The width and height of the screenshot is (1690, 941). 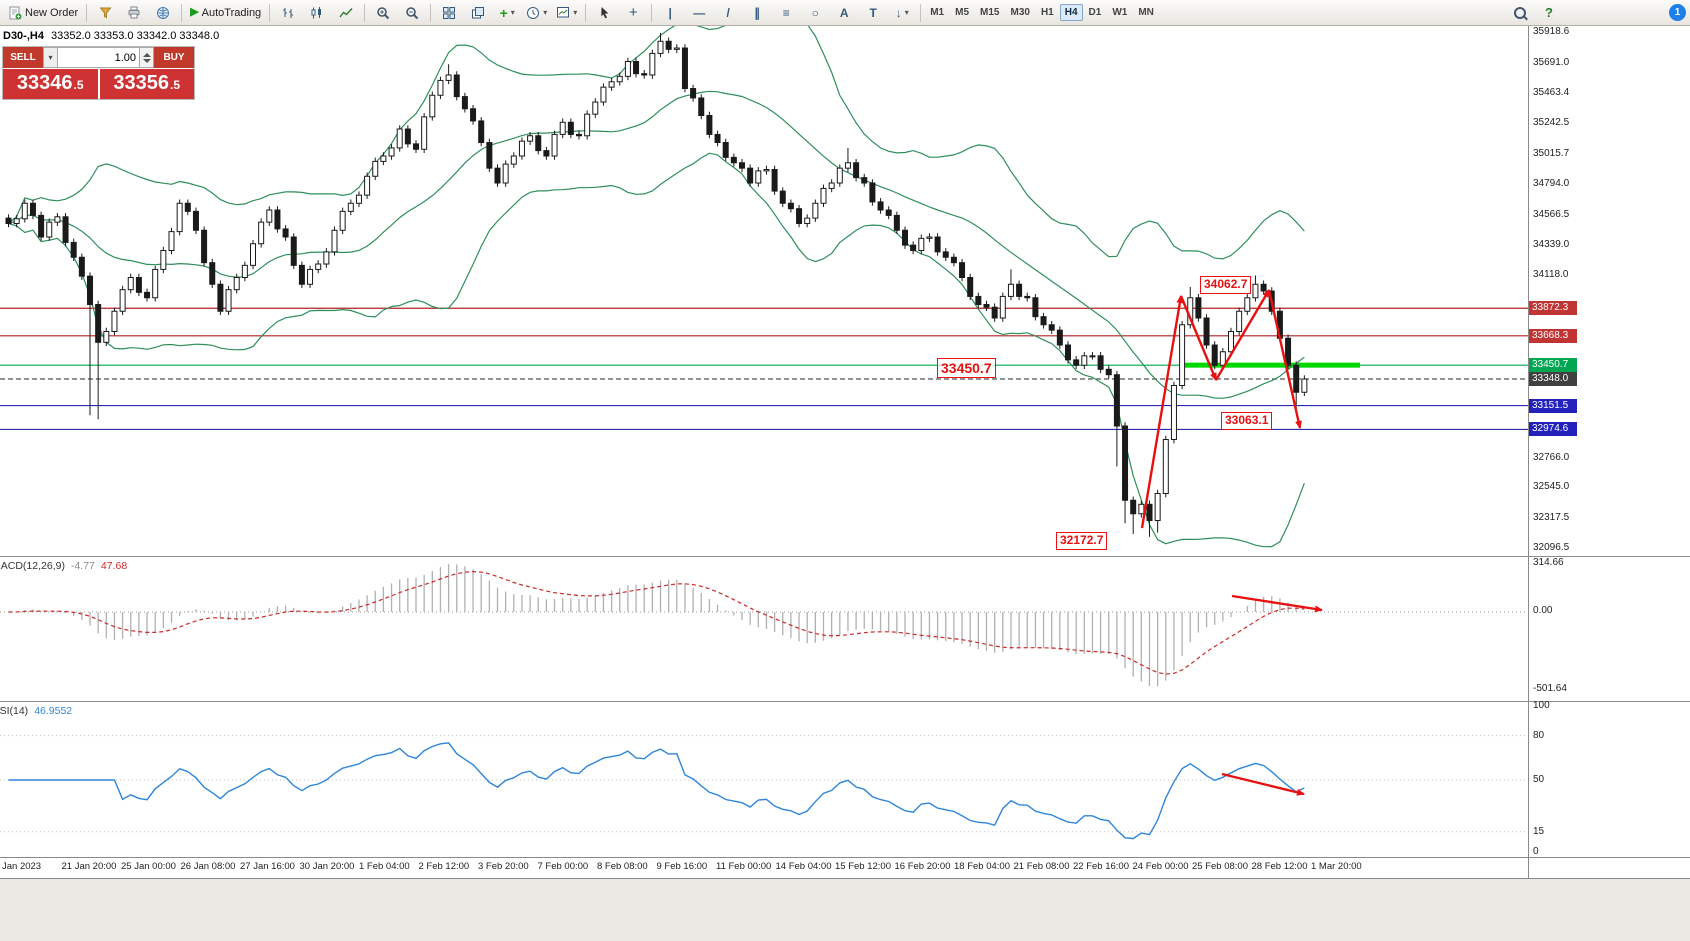 I want to click on indicators-add-icon: +, so click(x=503, y=12).